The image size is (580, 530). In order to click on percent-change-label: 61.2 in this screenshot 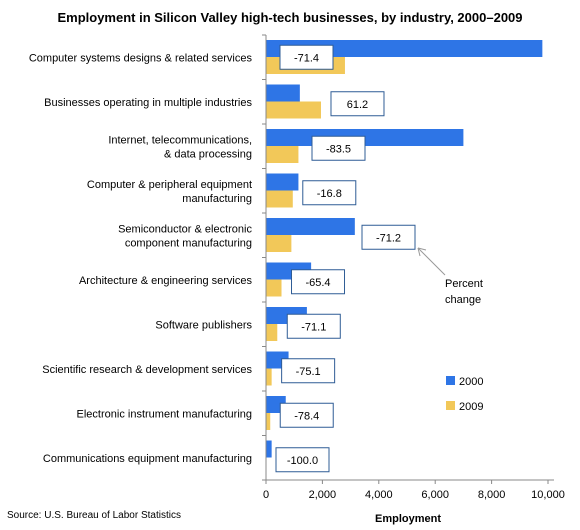, I will do `click(357, 105)`.